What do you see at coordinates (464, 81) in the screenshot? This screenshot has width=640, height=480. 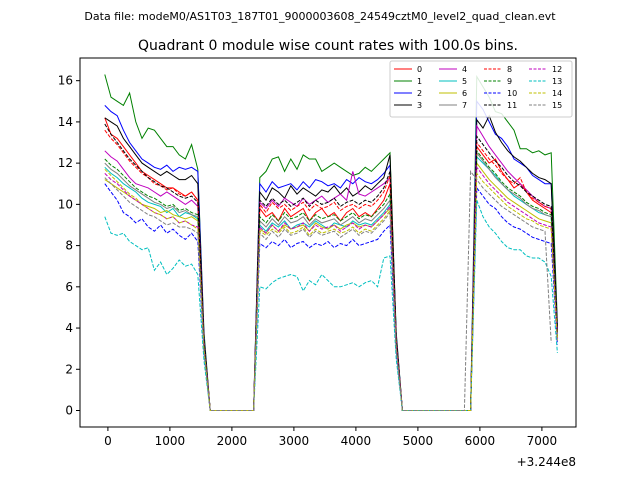 I see `legend-label-5: 5` at bounding box center [464, 81].